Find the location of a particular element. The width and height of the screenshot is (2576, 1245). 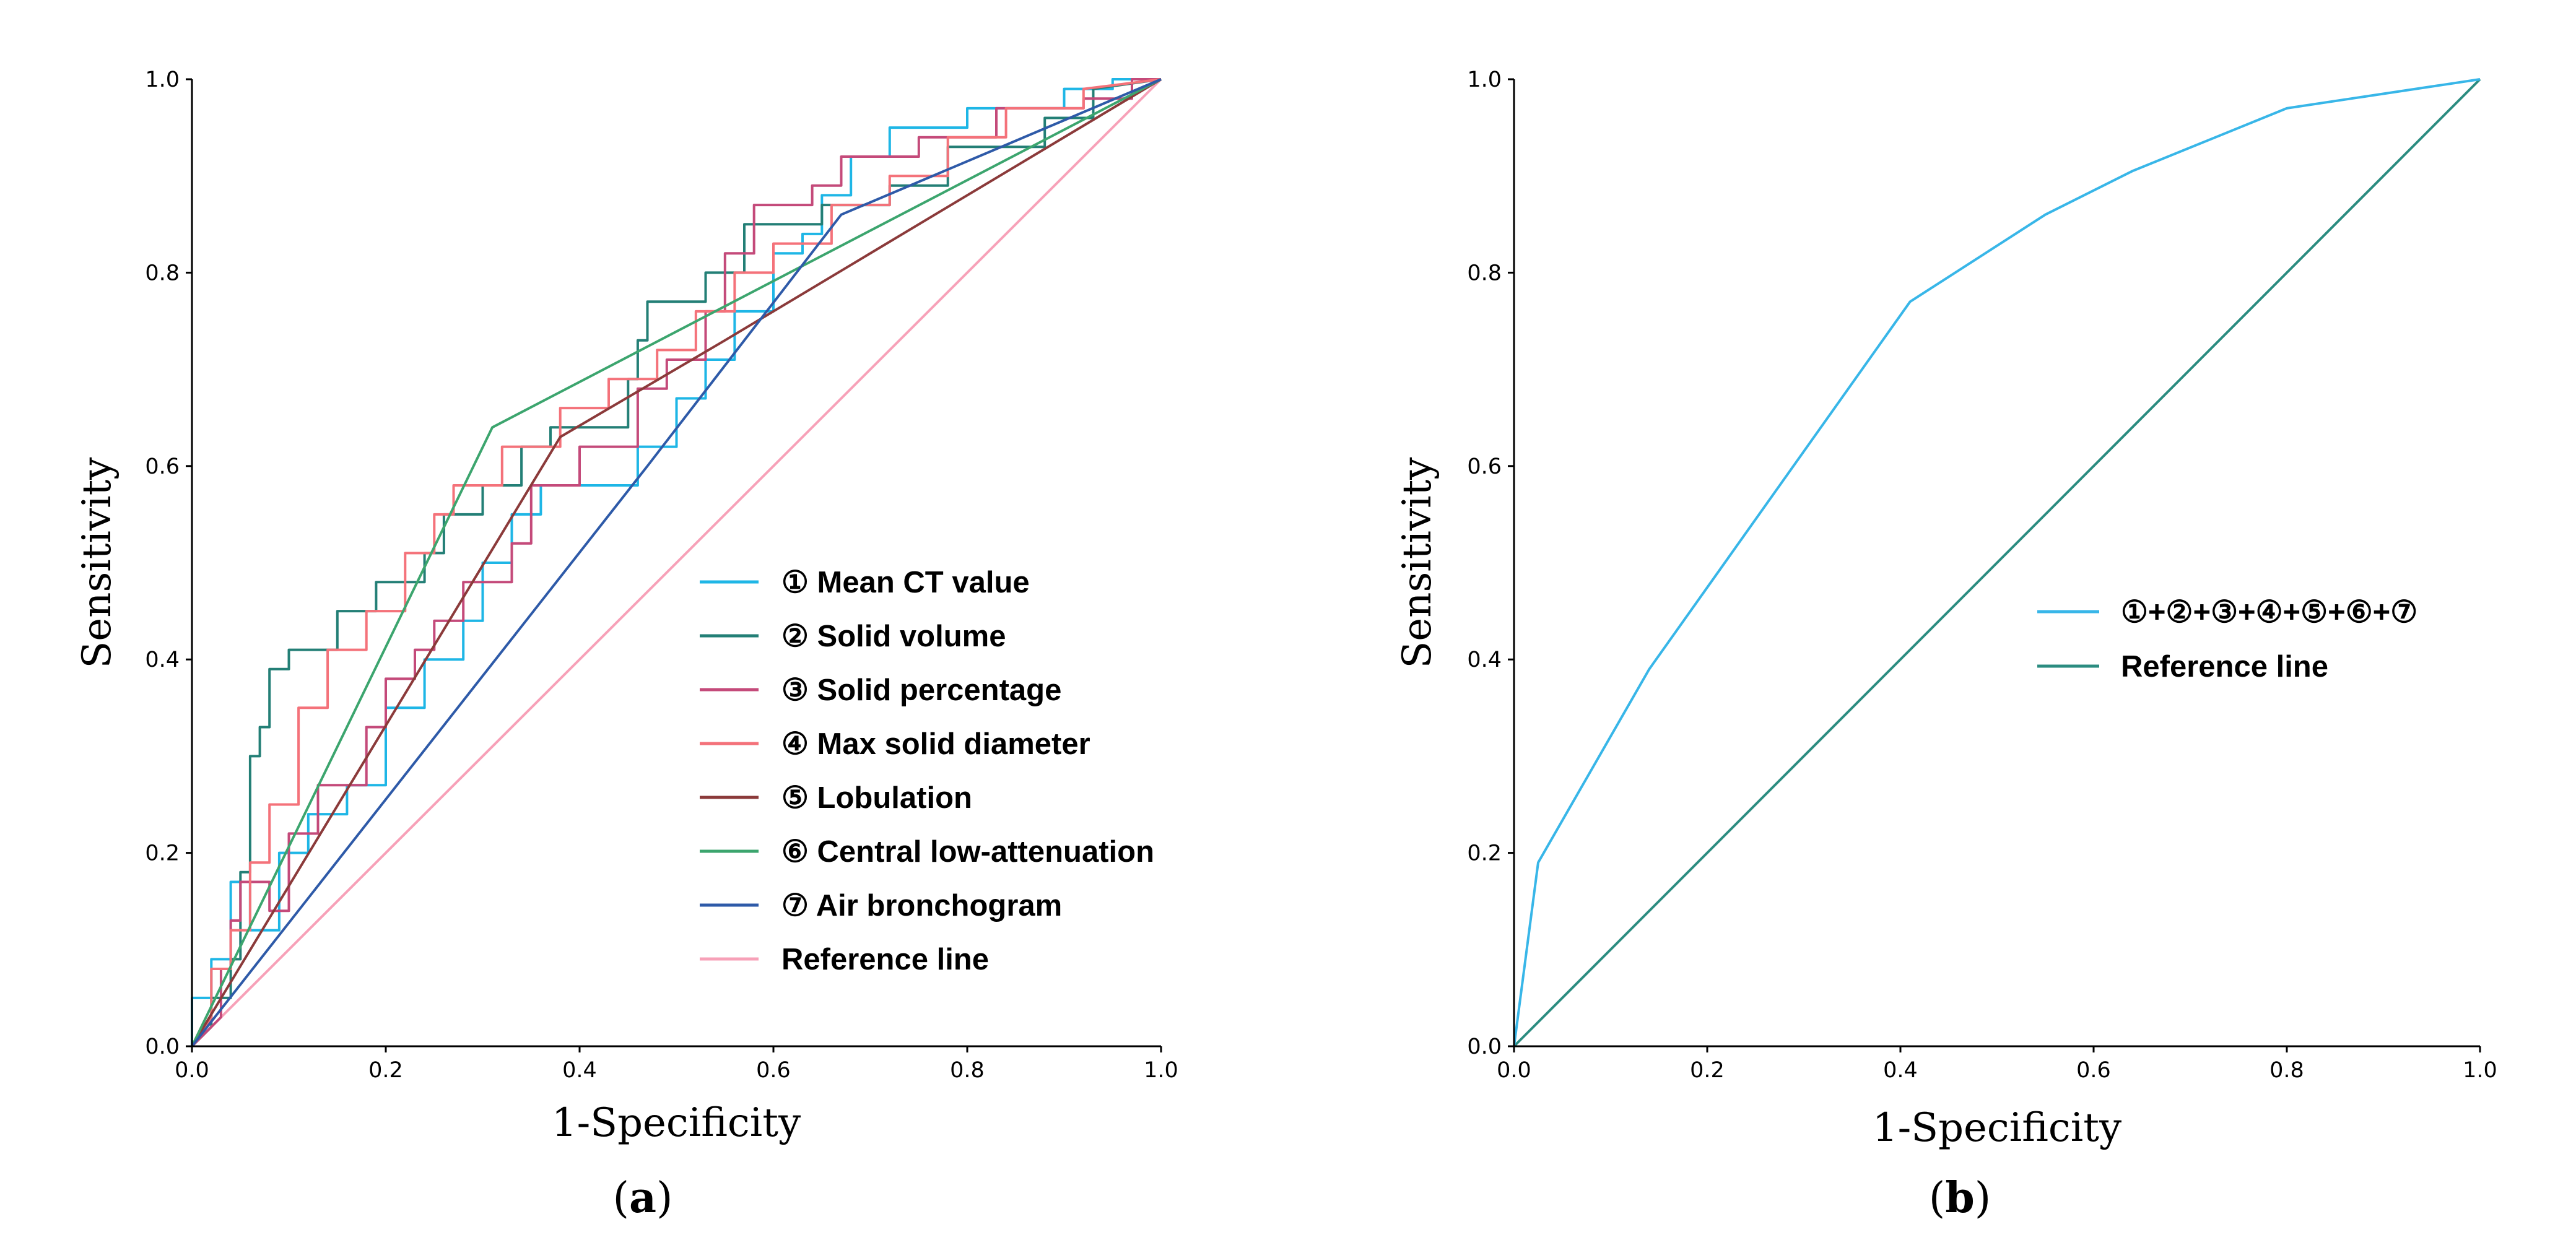

legend-entry-label: ① Mean CT value is located at coordinates (905, 582).